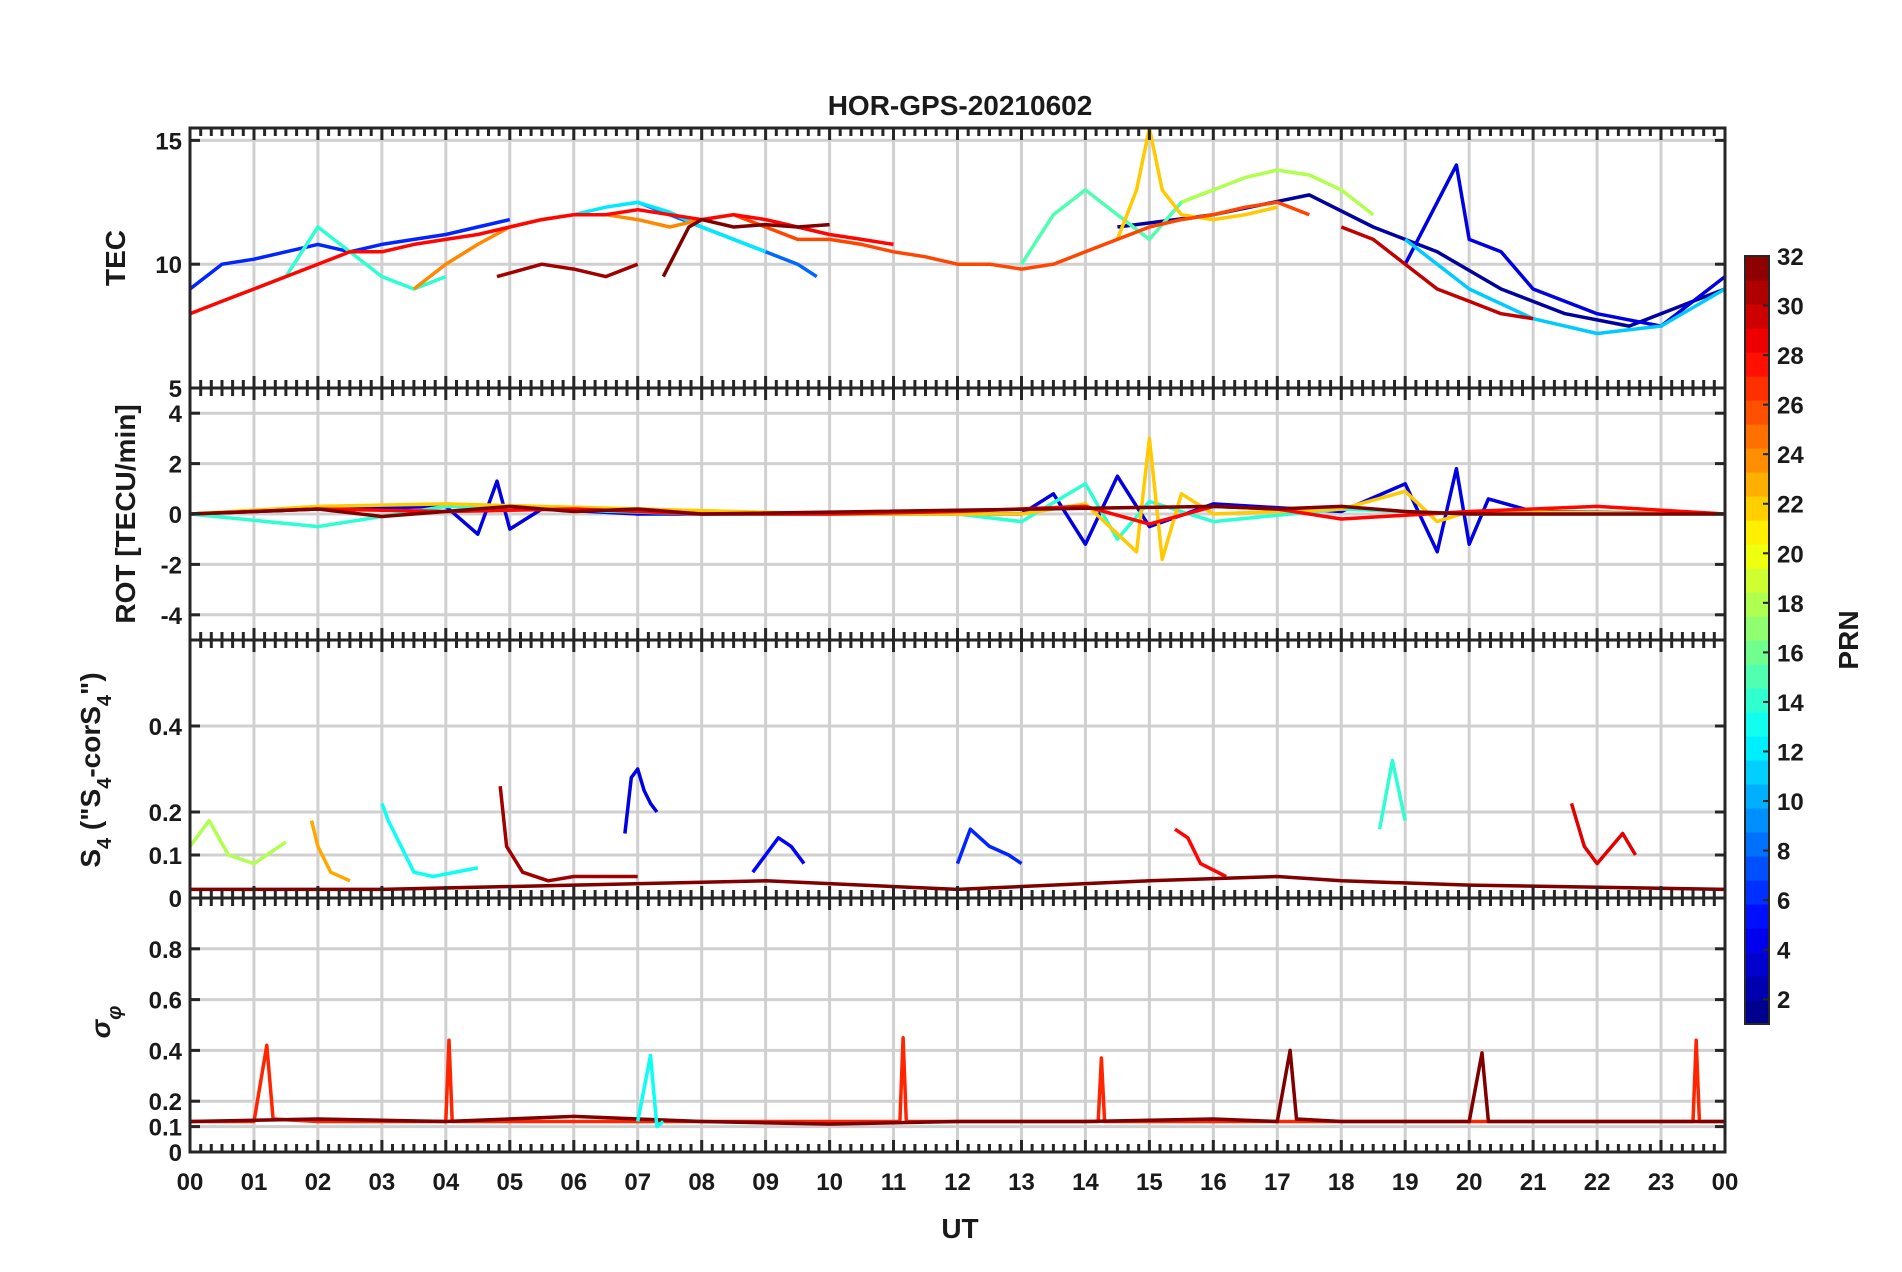 This screenshot has height=1272, width=1902. Describe the element at coordinates (175, 465) in the screenshot. I see `y-tick-label: 2` at that location.